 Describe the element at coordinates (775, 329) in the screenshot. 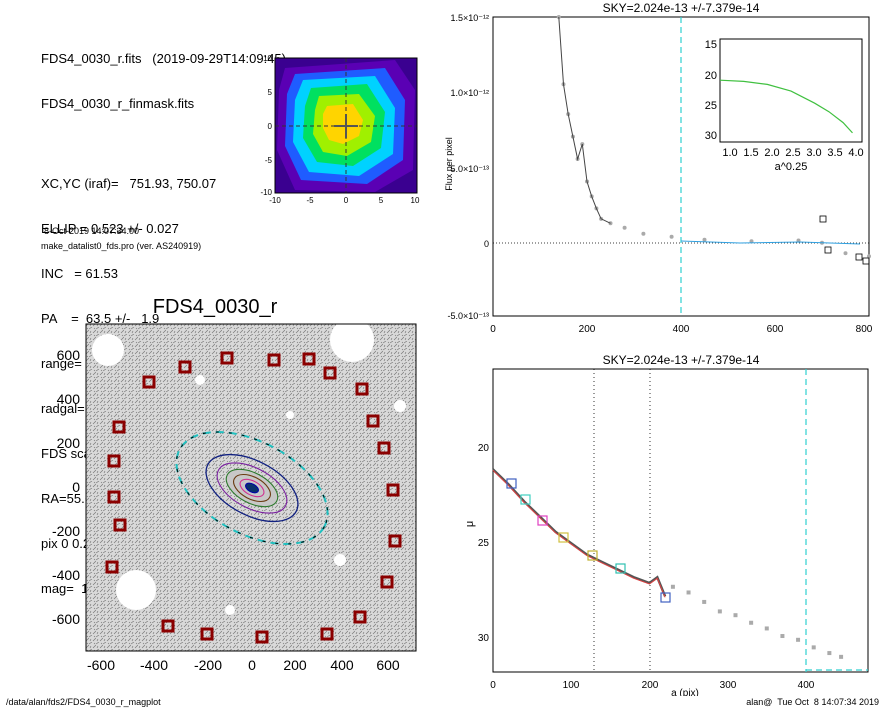

I see `sky-xtick: 600` at that location.